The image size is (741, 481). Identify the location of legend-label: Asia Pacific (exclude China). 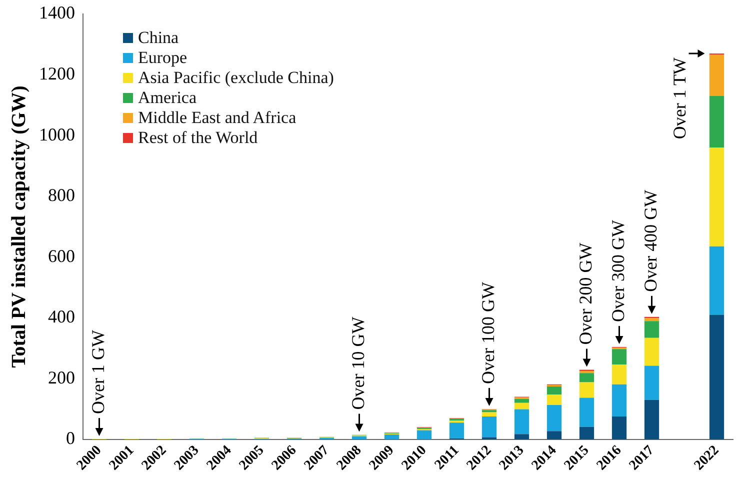
(236, 78).